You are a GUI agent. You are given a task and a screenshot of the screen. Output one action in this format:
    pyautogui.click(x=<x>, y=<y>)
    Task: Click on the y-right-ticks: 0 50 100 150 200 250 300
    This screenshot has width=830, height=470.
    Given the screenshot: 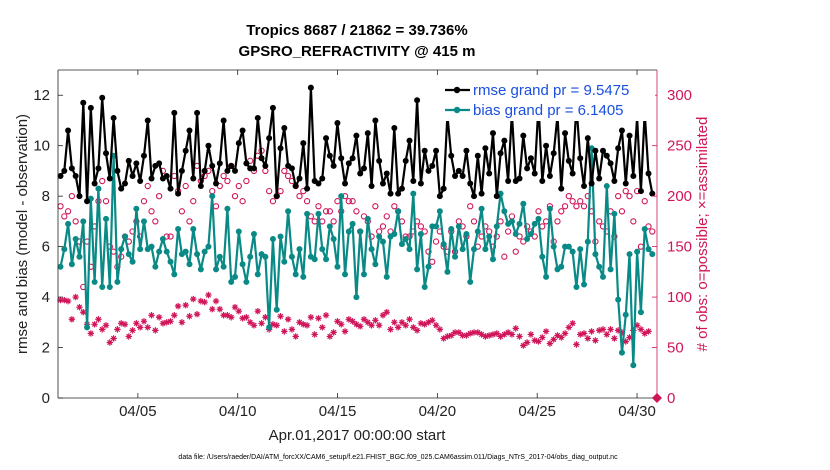 What is the action you would take?
    pyautogui.click(x=672, y=247)
    